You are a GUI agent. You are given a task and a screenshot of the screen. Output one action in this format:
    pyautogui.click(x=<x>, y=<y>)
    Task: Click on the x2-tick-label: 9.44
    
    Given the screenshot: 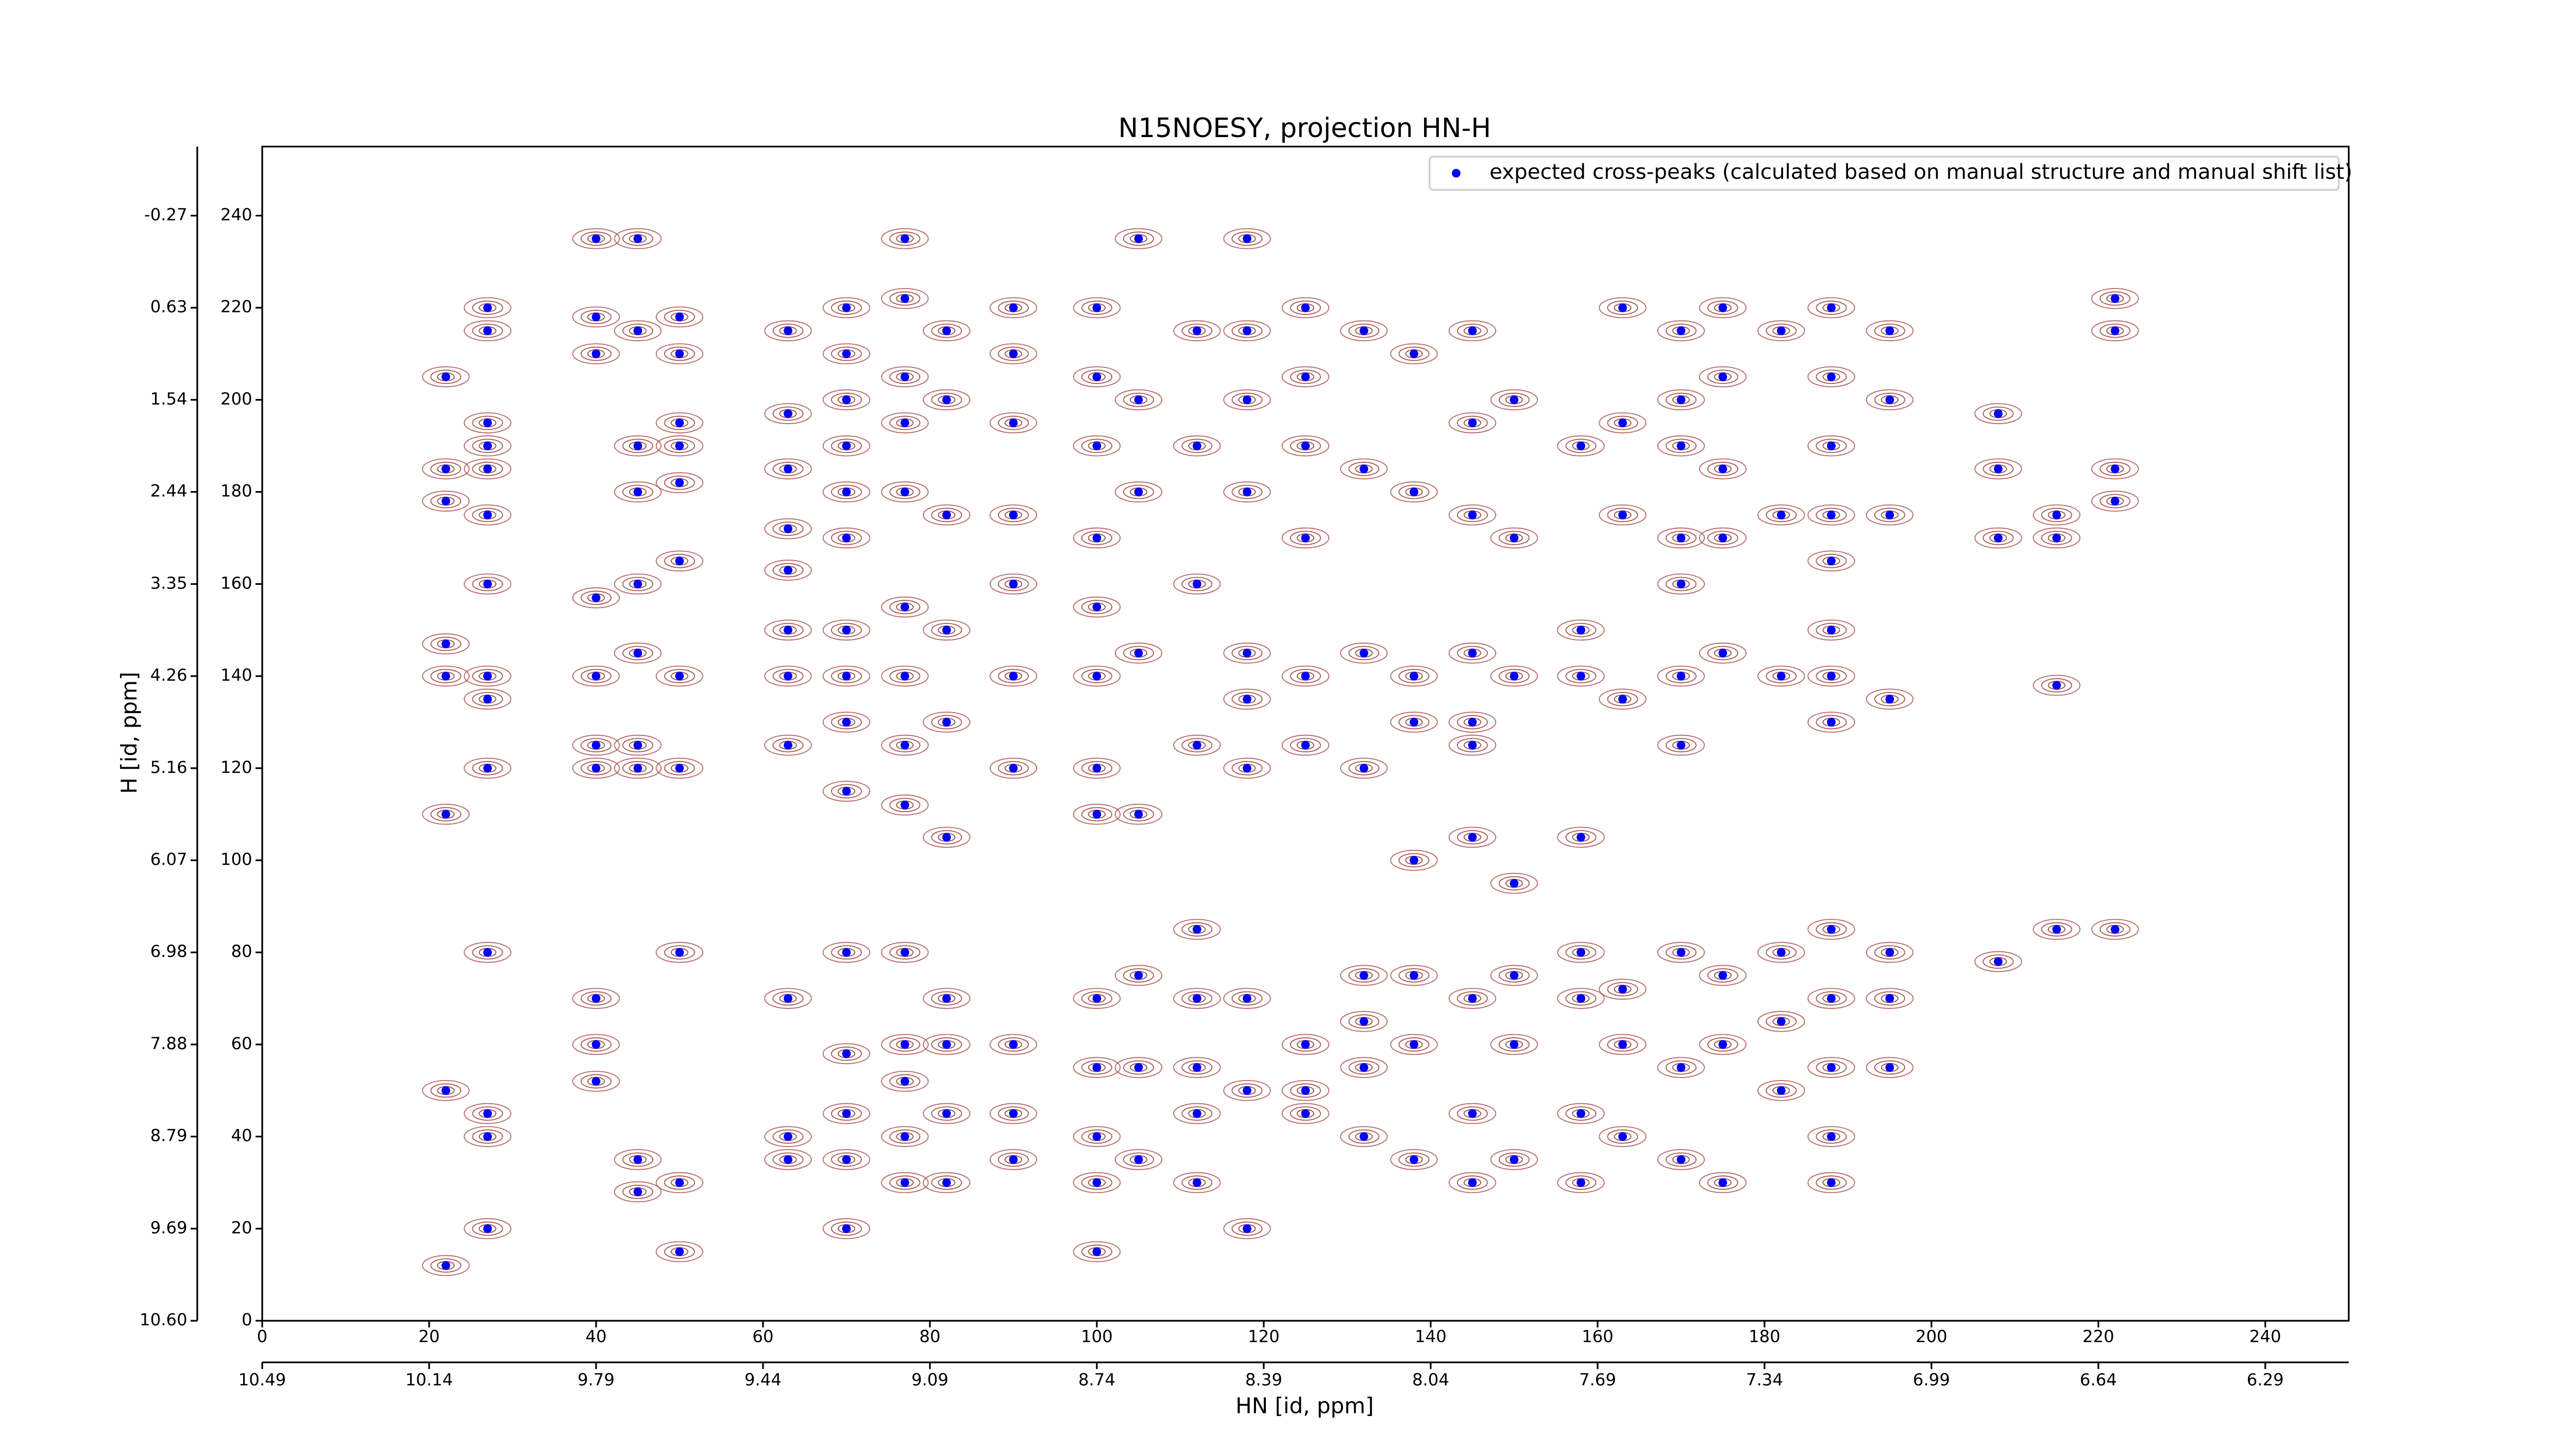 What is the action you would take?
    pyautogui.click(x=763, y=1379)
    